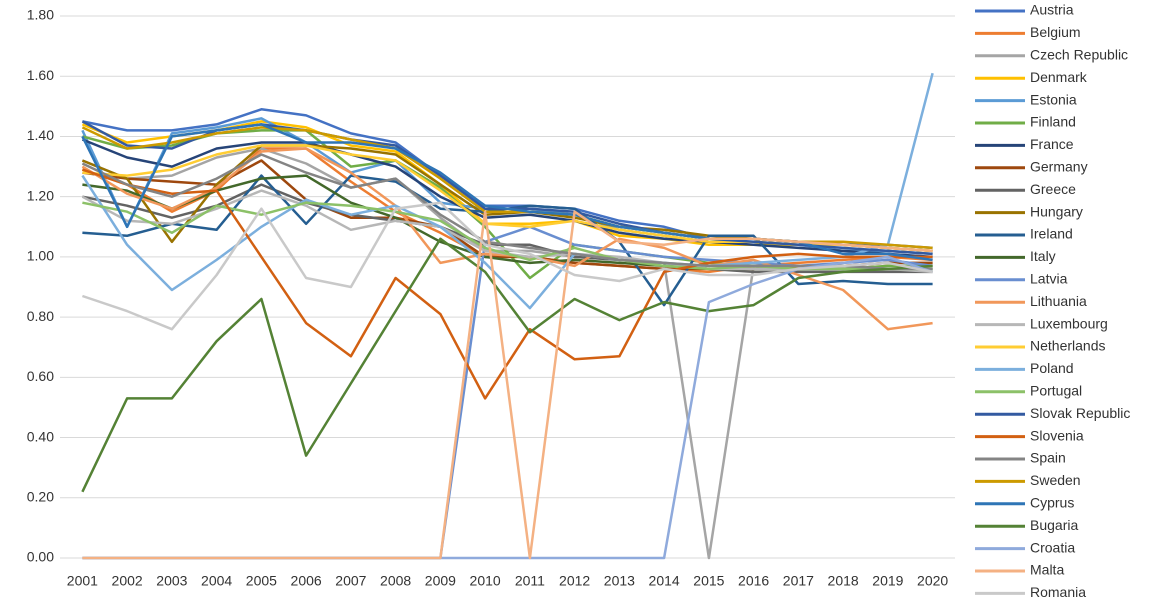 The width and height of the screenshot is (1149, 603). Describe the element at coordinates (40, 256) in the screenshot. I see `y-tick-label: 1.00` at that location.